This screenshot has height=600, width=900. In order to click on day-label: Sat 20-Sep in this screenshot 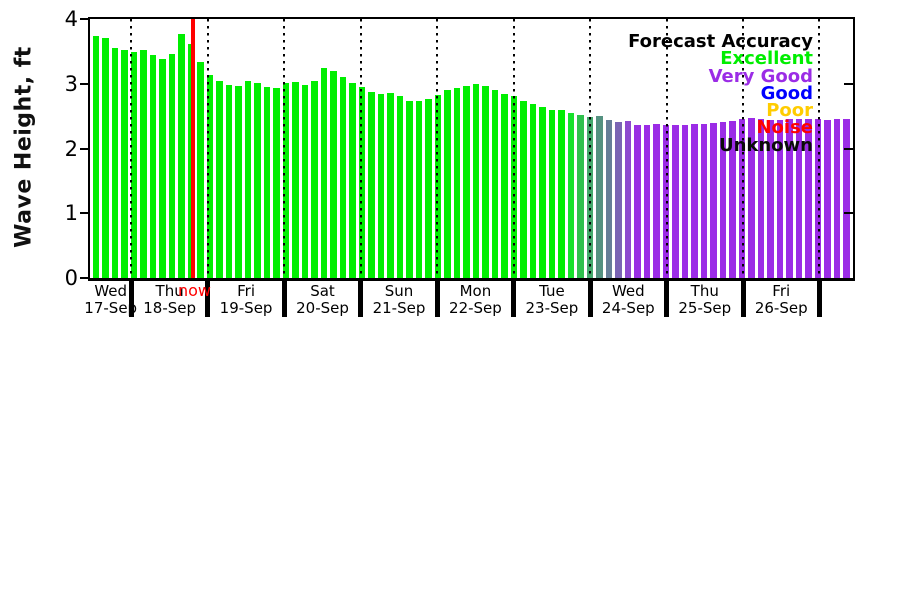, I will do `click(323, 299)`.